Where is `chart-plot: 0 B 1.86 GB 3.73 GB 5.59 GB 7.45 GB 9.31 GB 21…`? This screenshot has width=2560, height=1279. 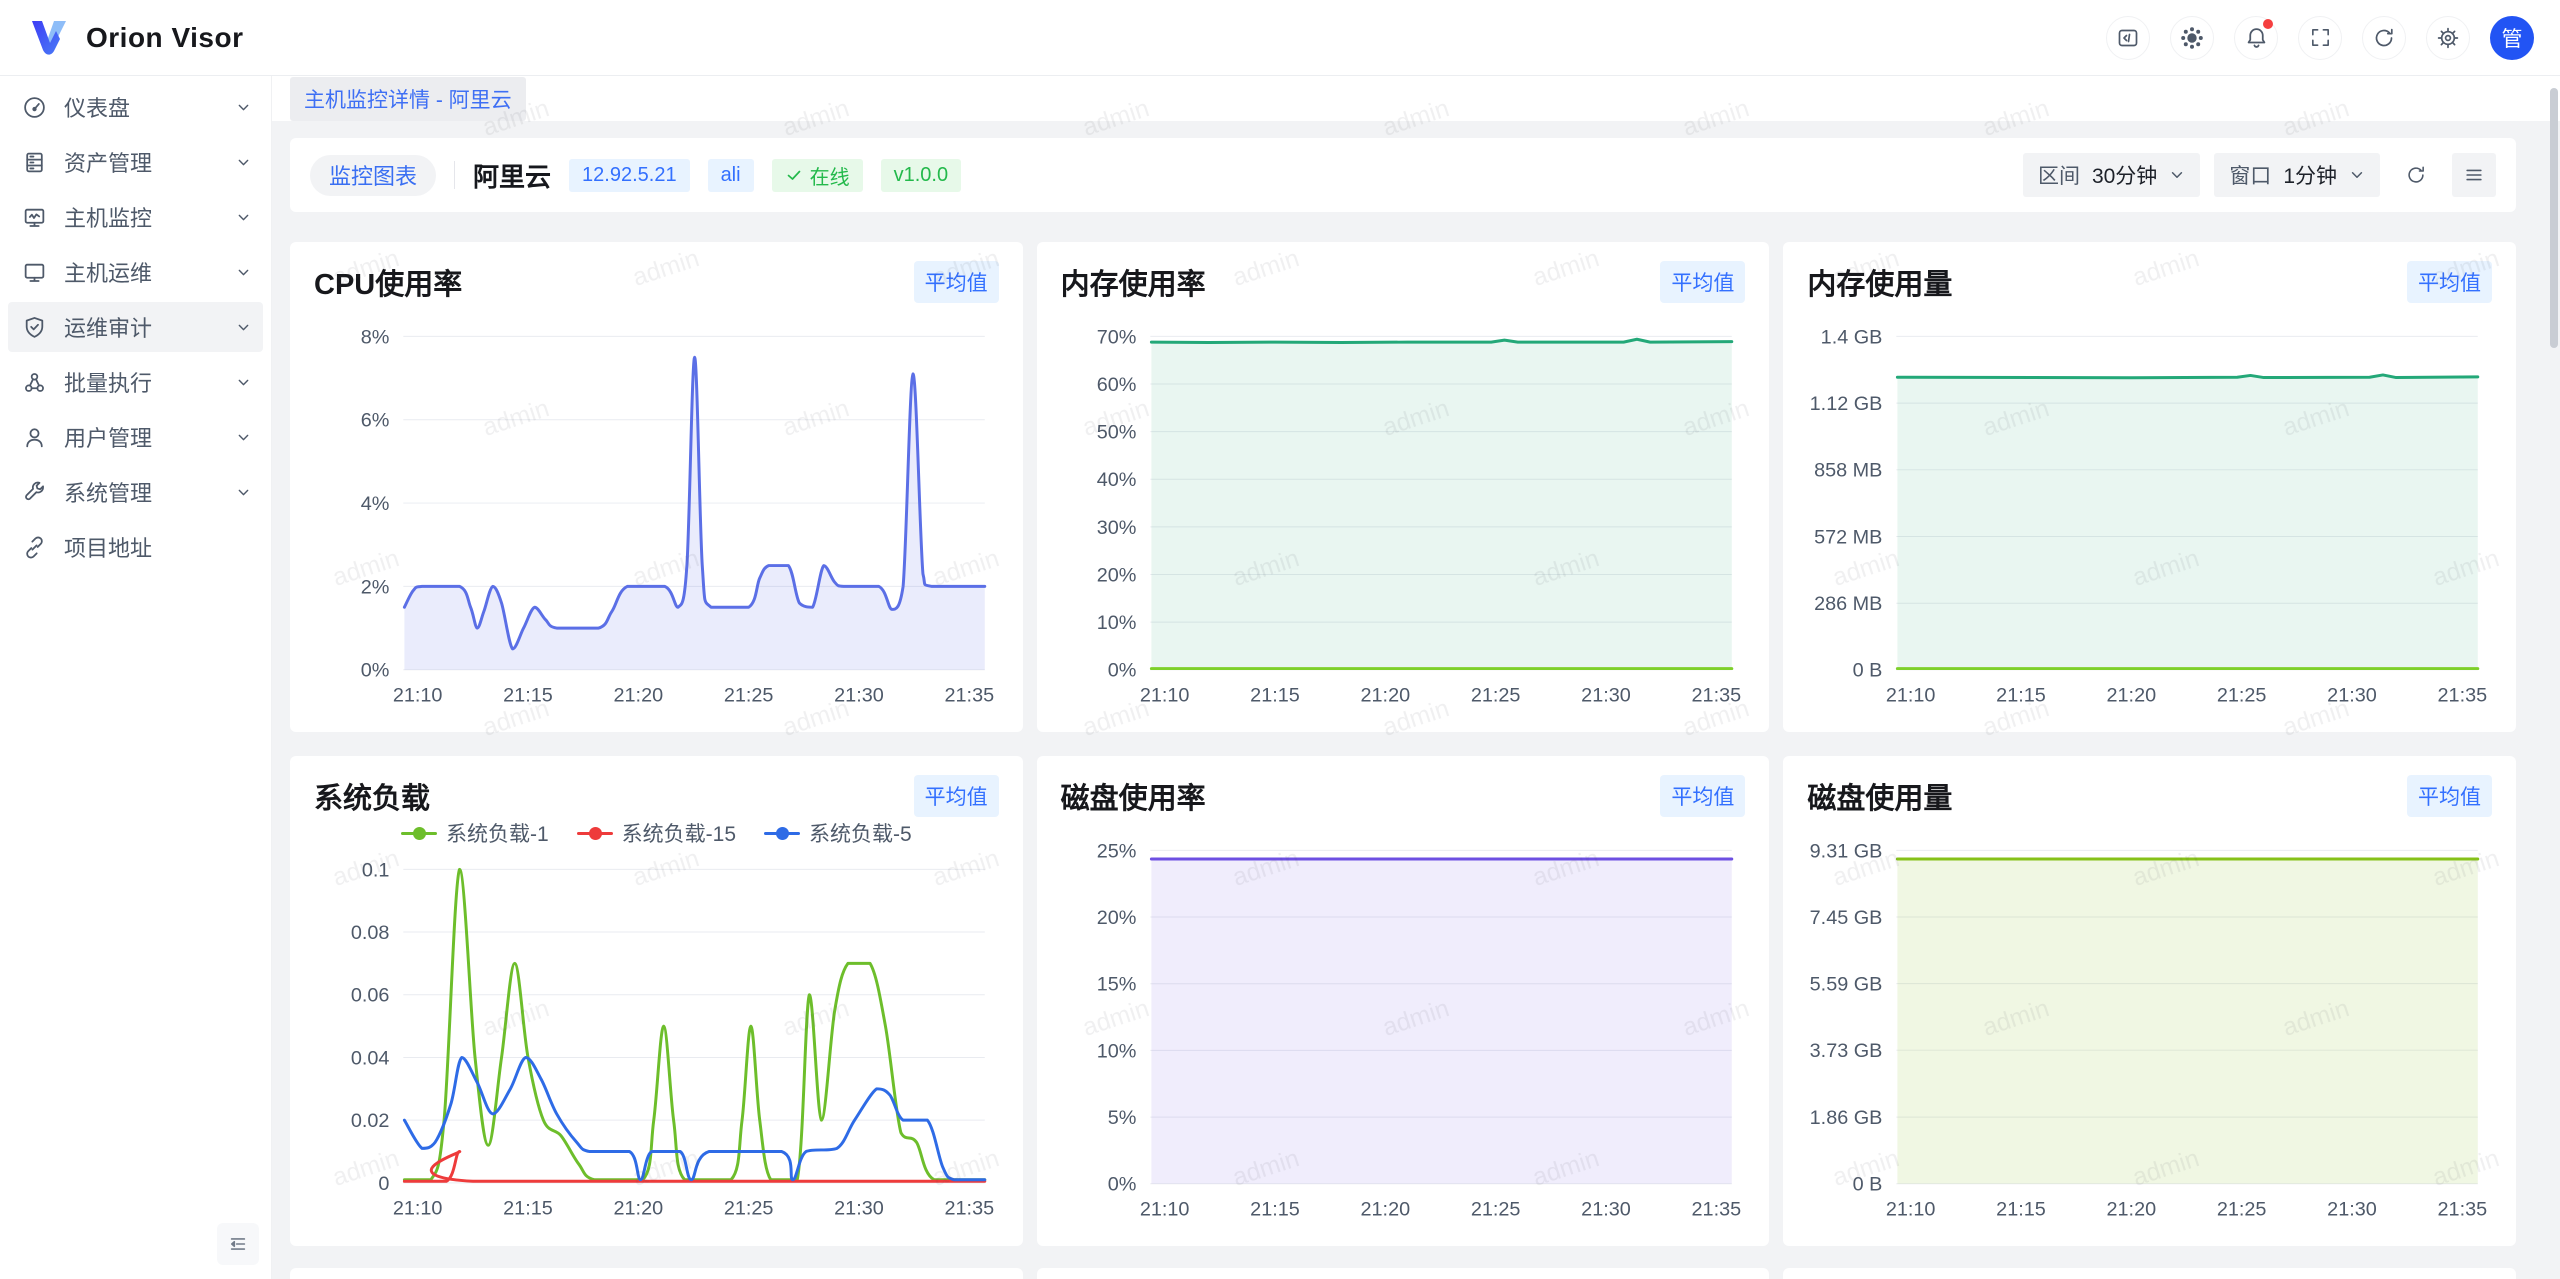 chart-plot: 0 B 1.86 GB 3.73 GB 5.59 GB 7.45 GB 9.31 GB 21… is located at coordinates (2149, 1025).